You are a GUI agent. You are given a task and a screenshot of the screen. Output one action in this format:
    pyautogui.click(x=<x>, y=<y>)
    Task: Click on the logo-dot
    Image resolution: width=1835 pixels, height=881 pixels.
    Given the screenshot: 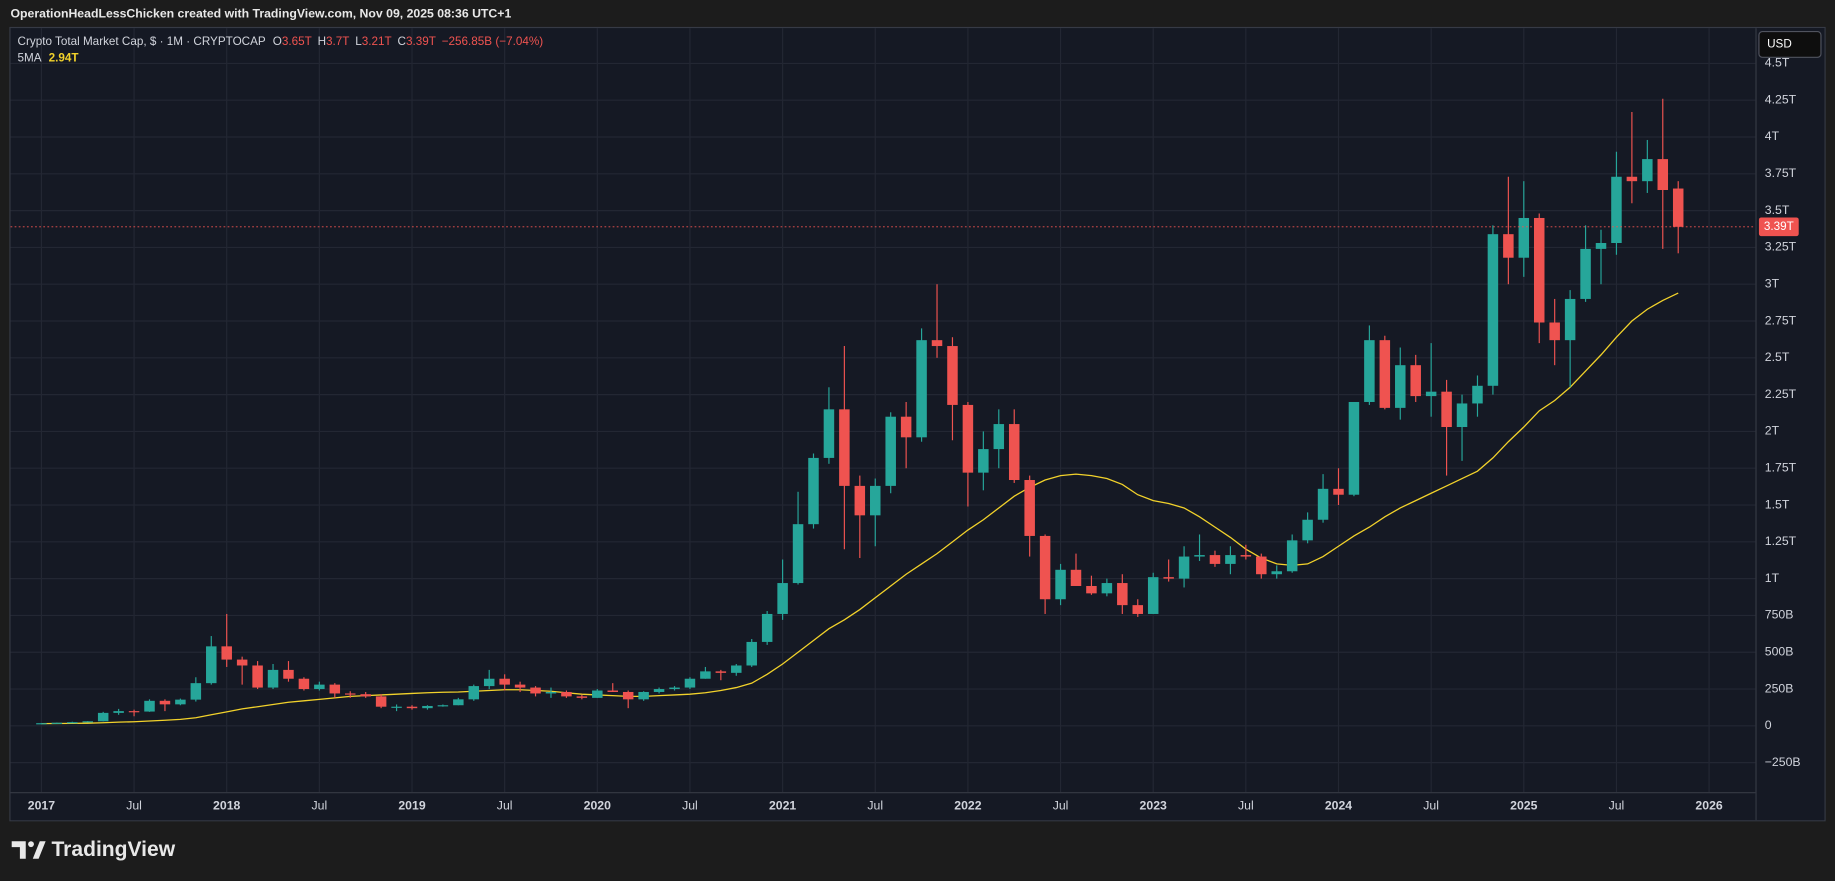 What is the action you would take?
    pyautogui.click(x=31, y=844)
    